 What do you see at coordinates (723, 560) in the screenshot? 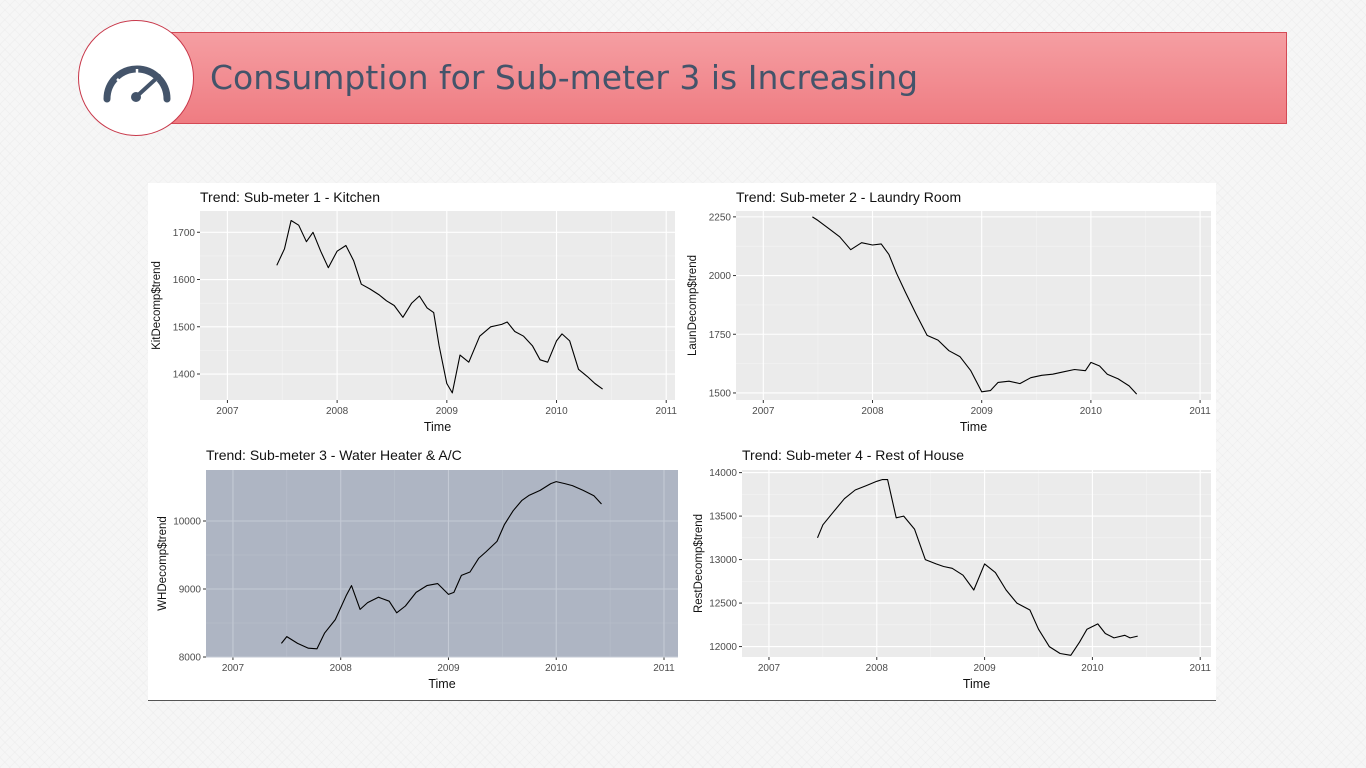
I see `y-tick-label: 13000` at bounding box center [723, 560].